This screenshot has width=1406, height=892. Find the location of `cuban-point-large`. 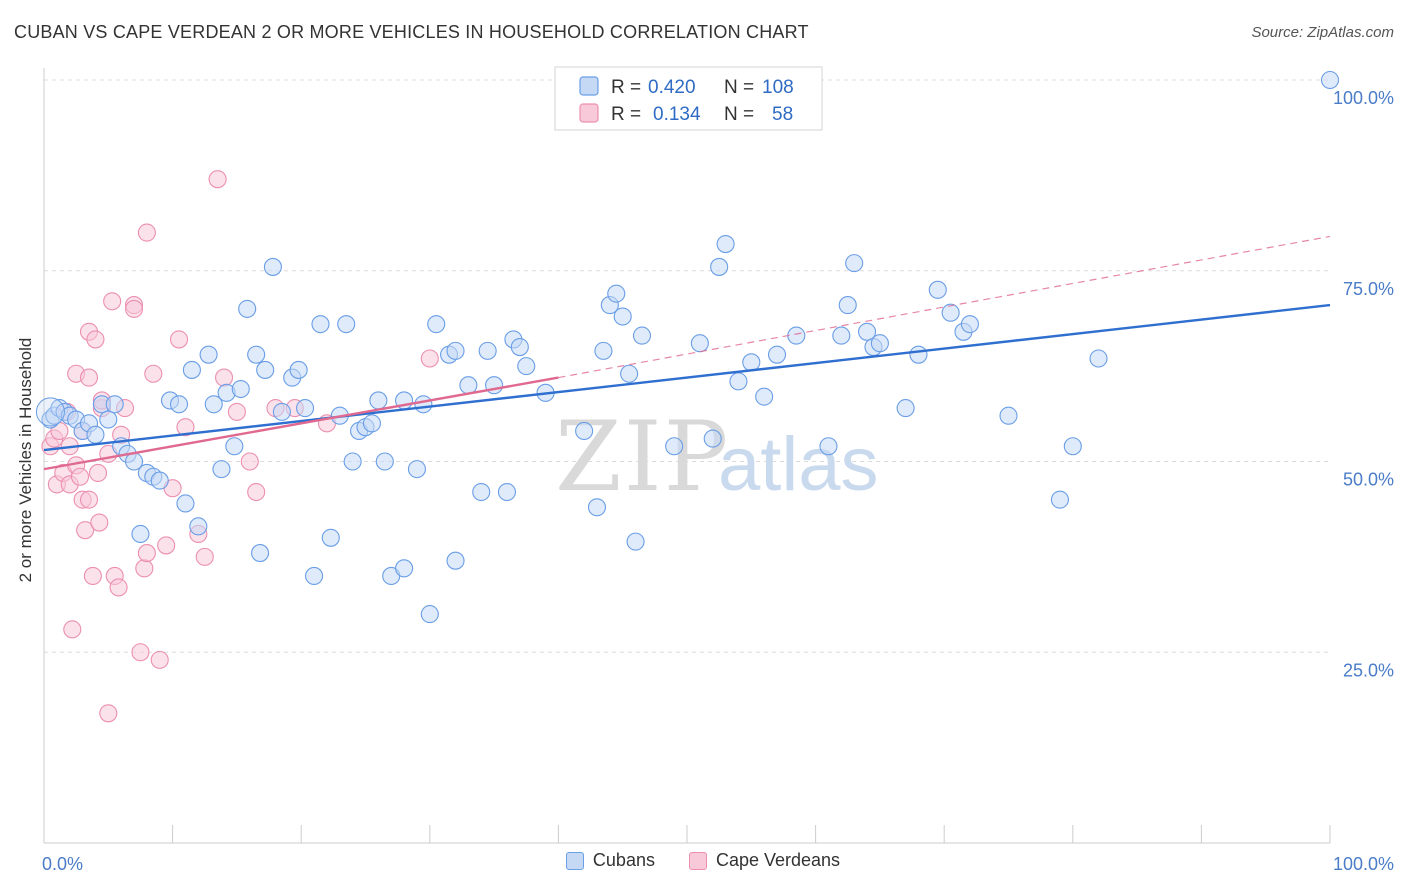

cuban-point-large is located at coordinates (50, 412).